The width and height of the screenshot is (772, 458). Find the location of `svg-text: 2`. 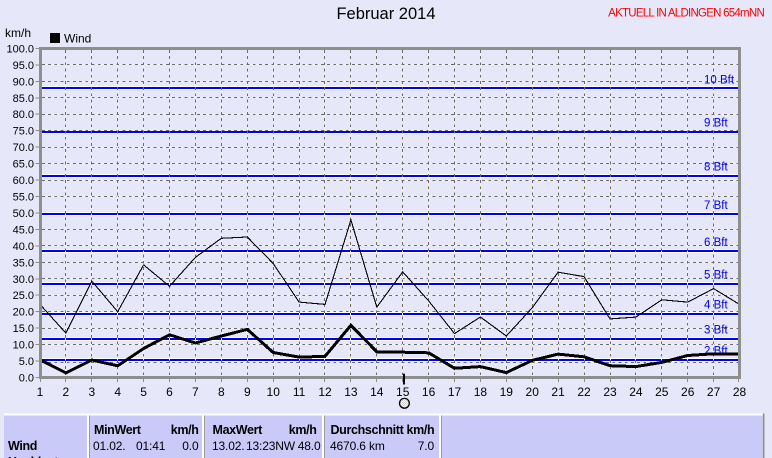

svg-text: 2 is located at coordinates (66, 392).